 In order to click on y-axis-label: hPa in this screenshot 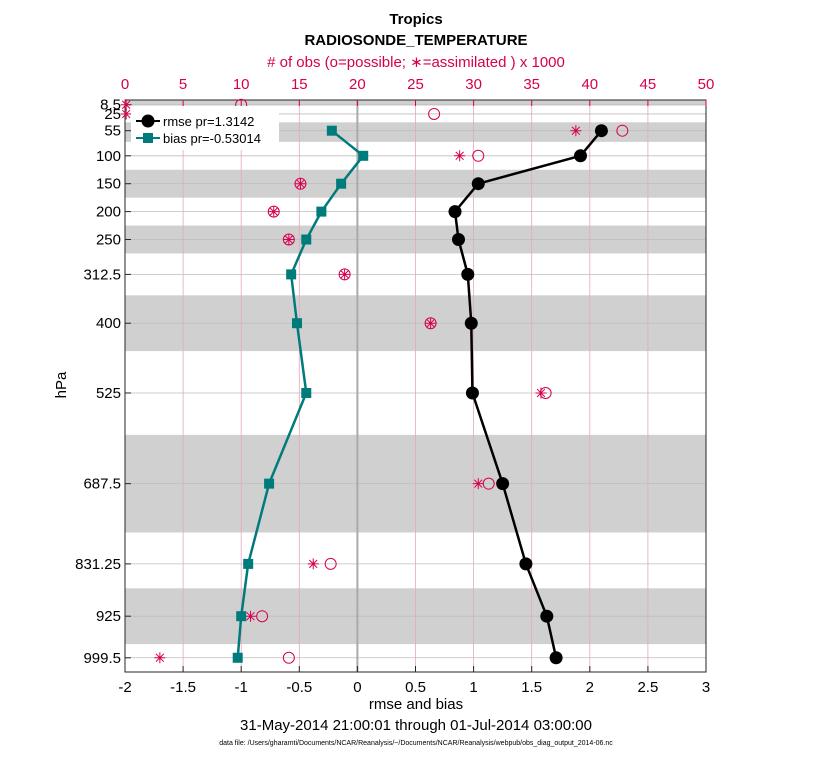, I will do `click(61, 384)`.